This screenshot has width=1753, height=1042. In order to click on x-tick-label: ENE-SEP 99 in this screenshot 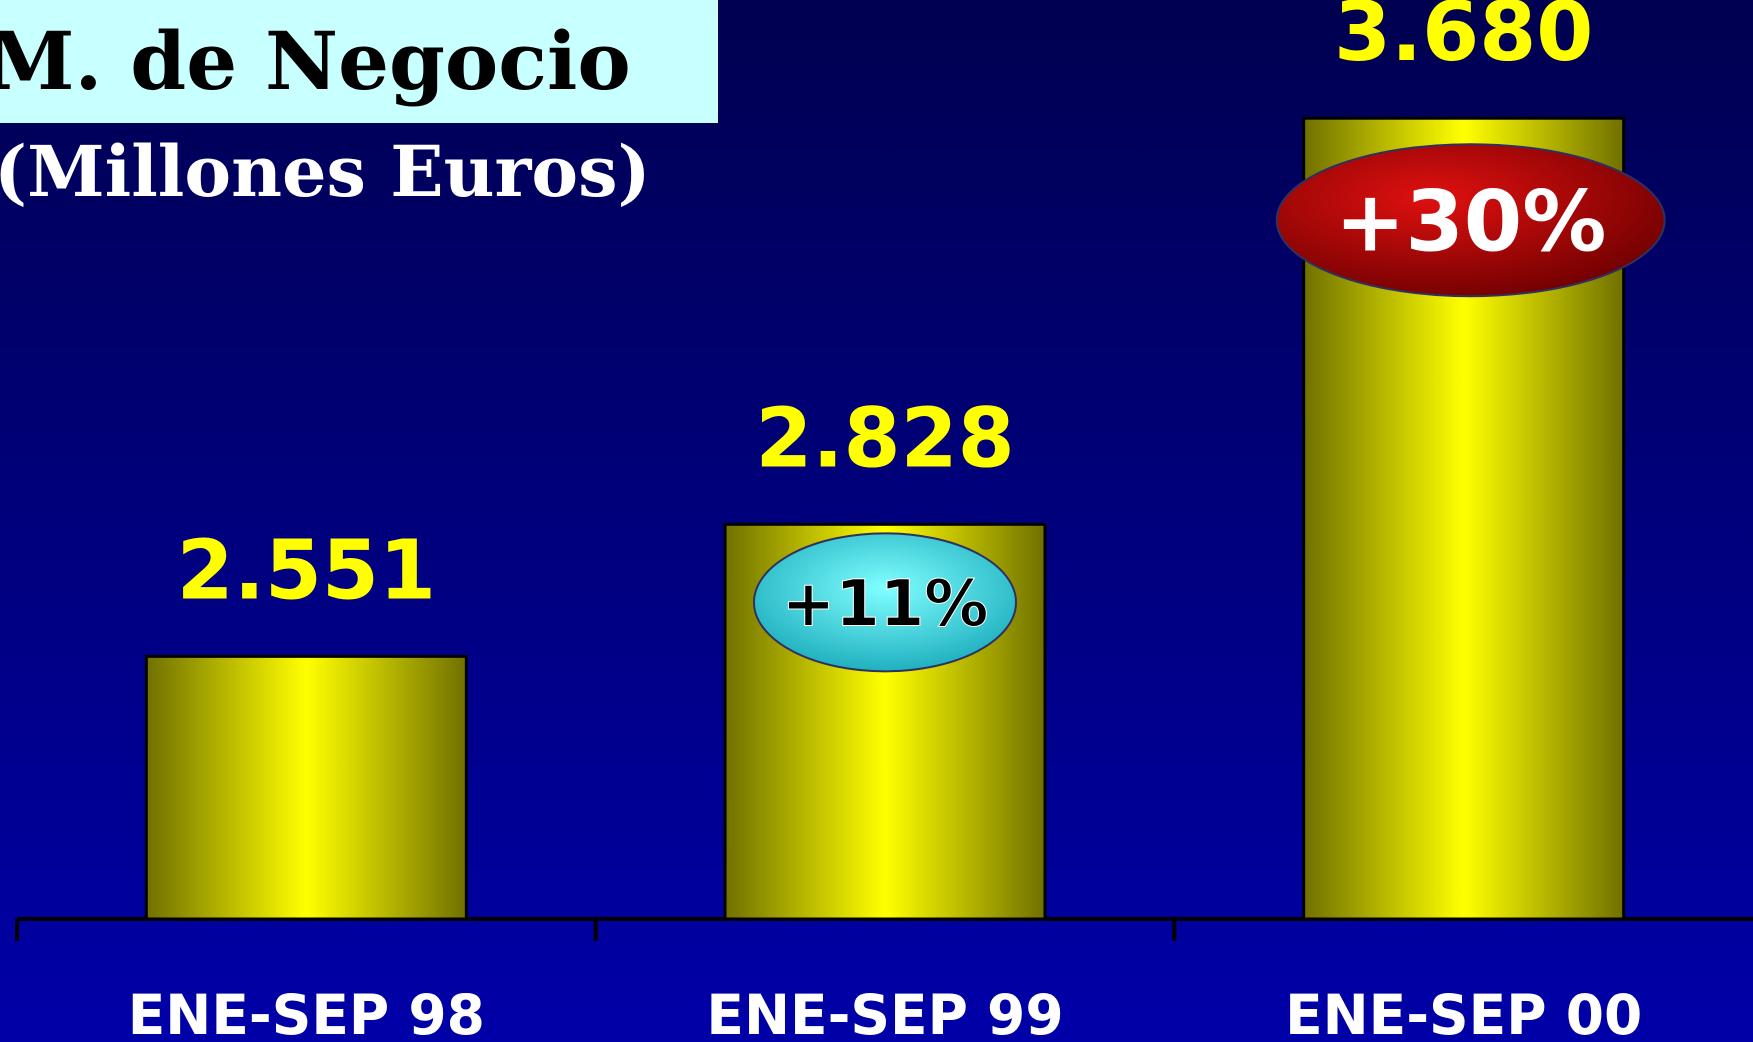, I will do `click(884, 1012)`.